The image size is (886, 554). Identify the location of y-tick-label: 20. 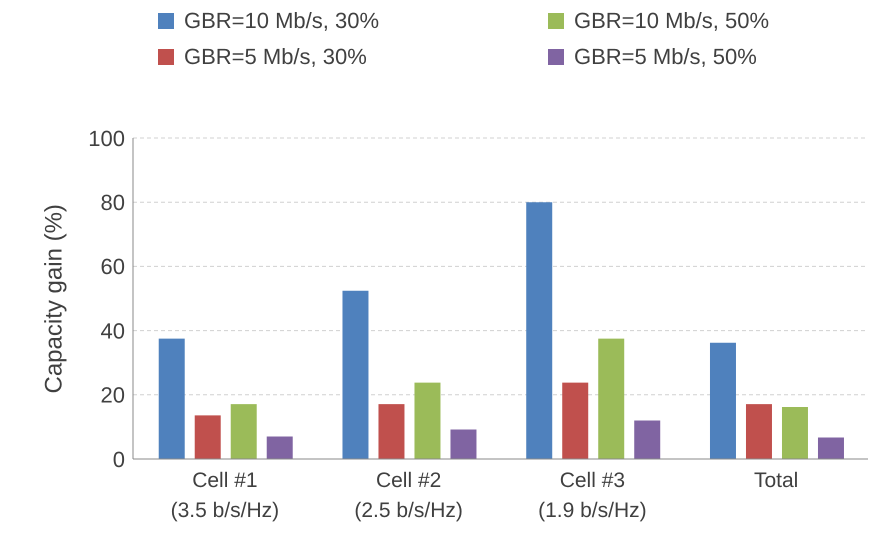
(112, 395).